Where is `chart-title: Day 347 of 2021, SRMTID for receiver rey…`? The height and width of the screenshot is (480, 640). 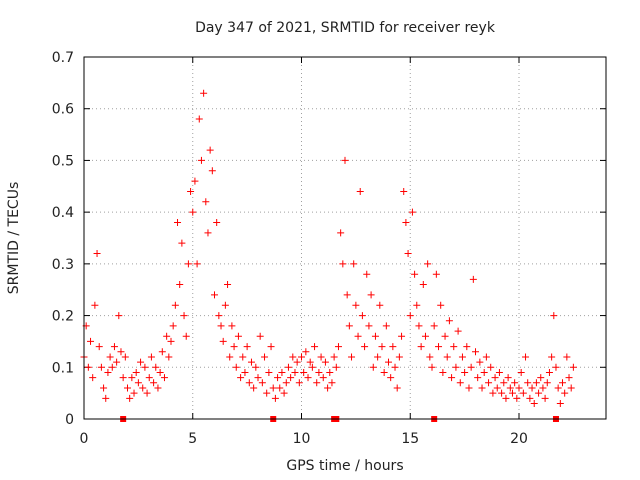 chart-title: Day 347 of 2021, SRMTID for receiver rey… is located at coordinates (345, 28).